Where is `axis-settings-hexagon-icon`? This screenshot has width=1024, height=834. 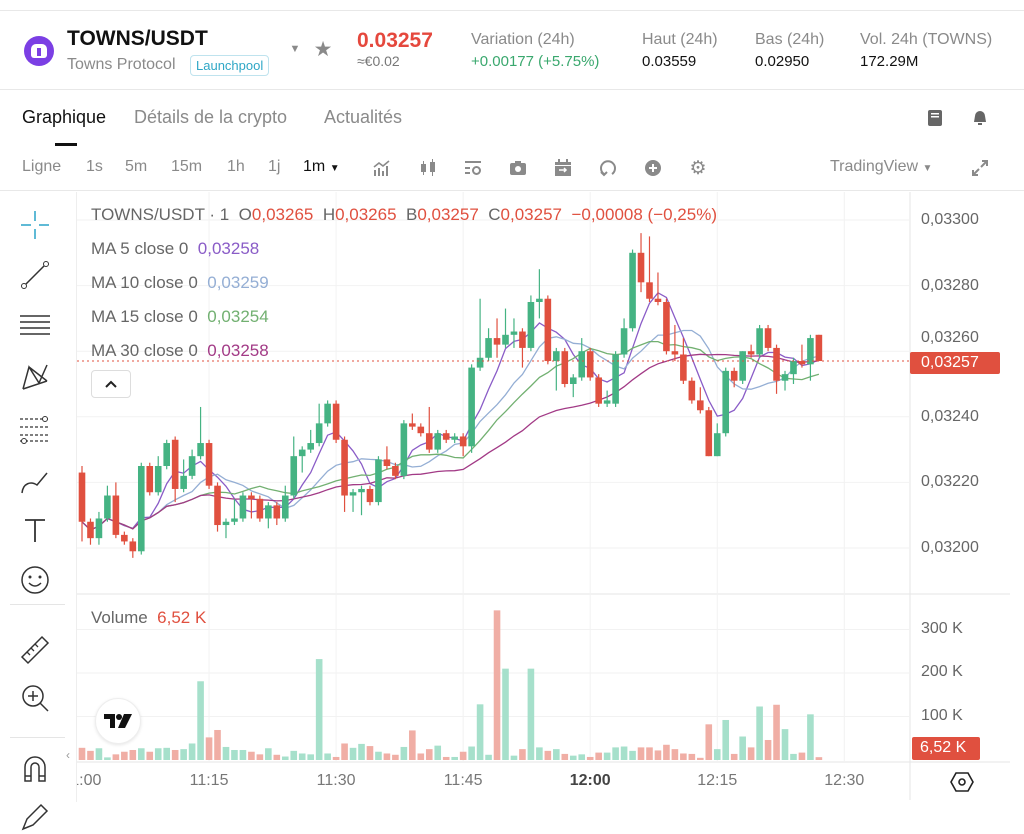 axis-settings-hexagon-icon is located at coordinates (962, 782).